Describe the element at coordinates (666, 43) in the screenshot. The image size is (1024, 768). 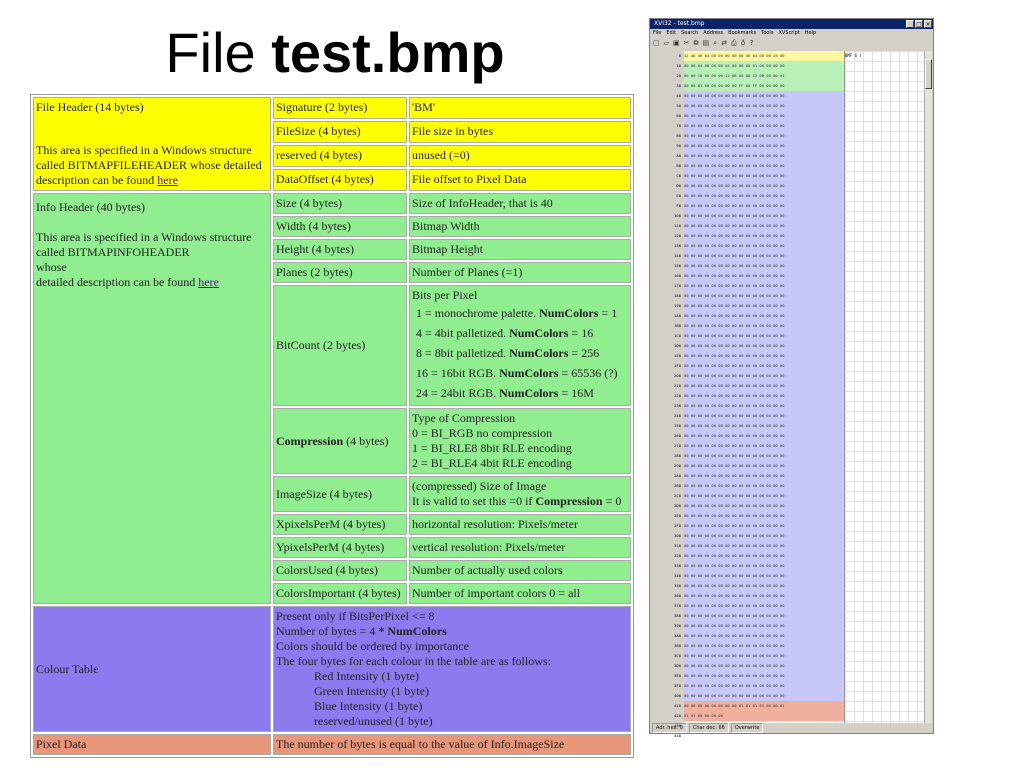
I see `open-icon: ▱` at that location.